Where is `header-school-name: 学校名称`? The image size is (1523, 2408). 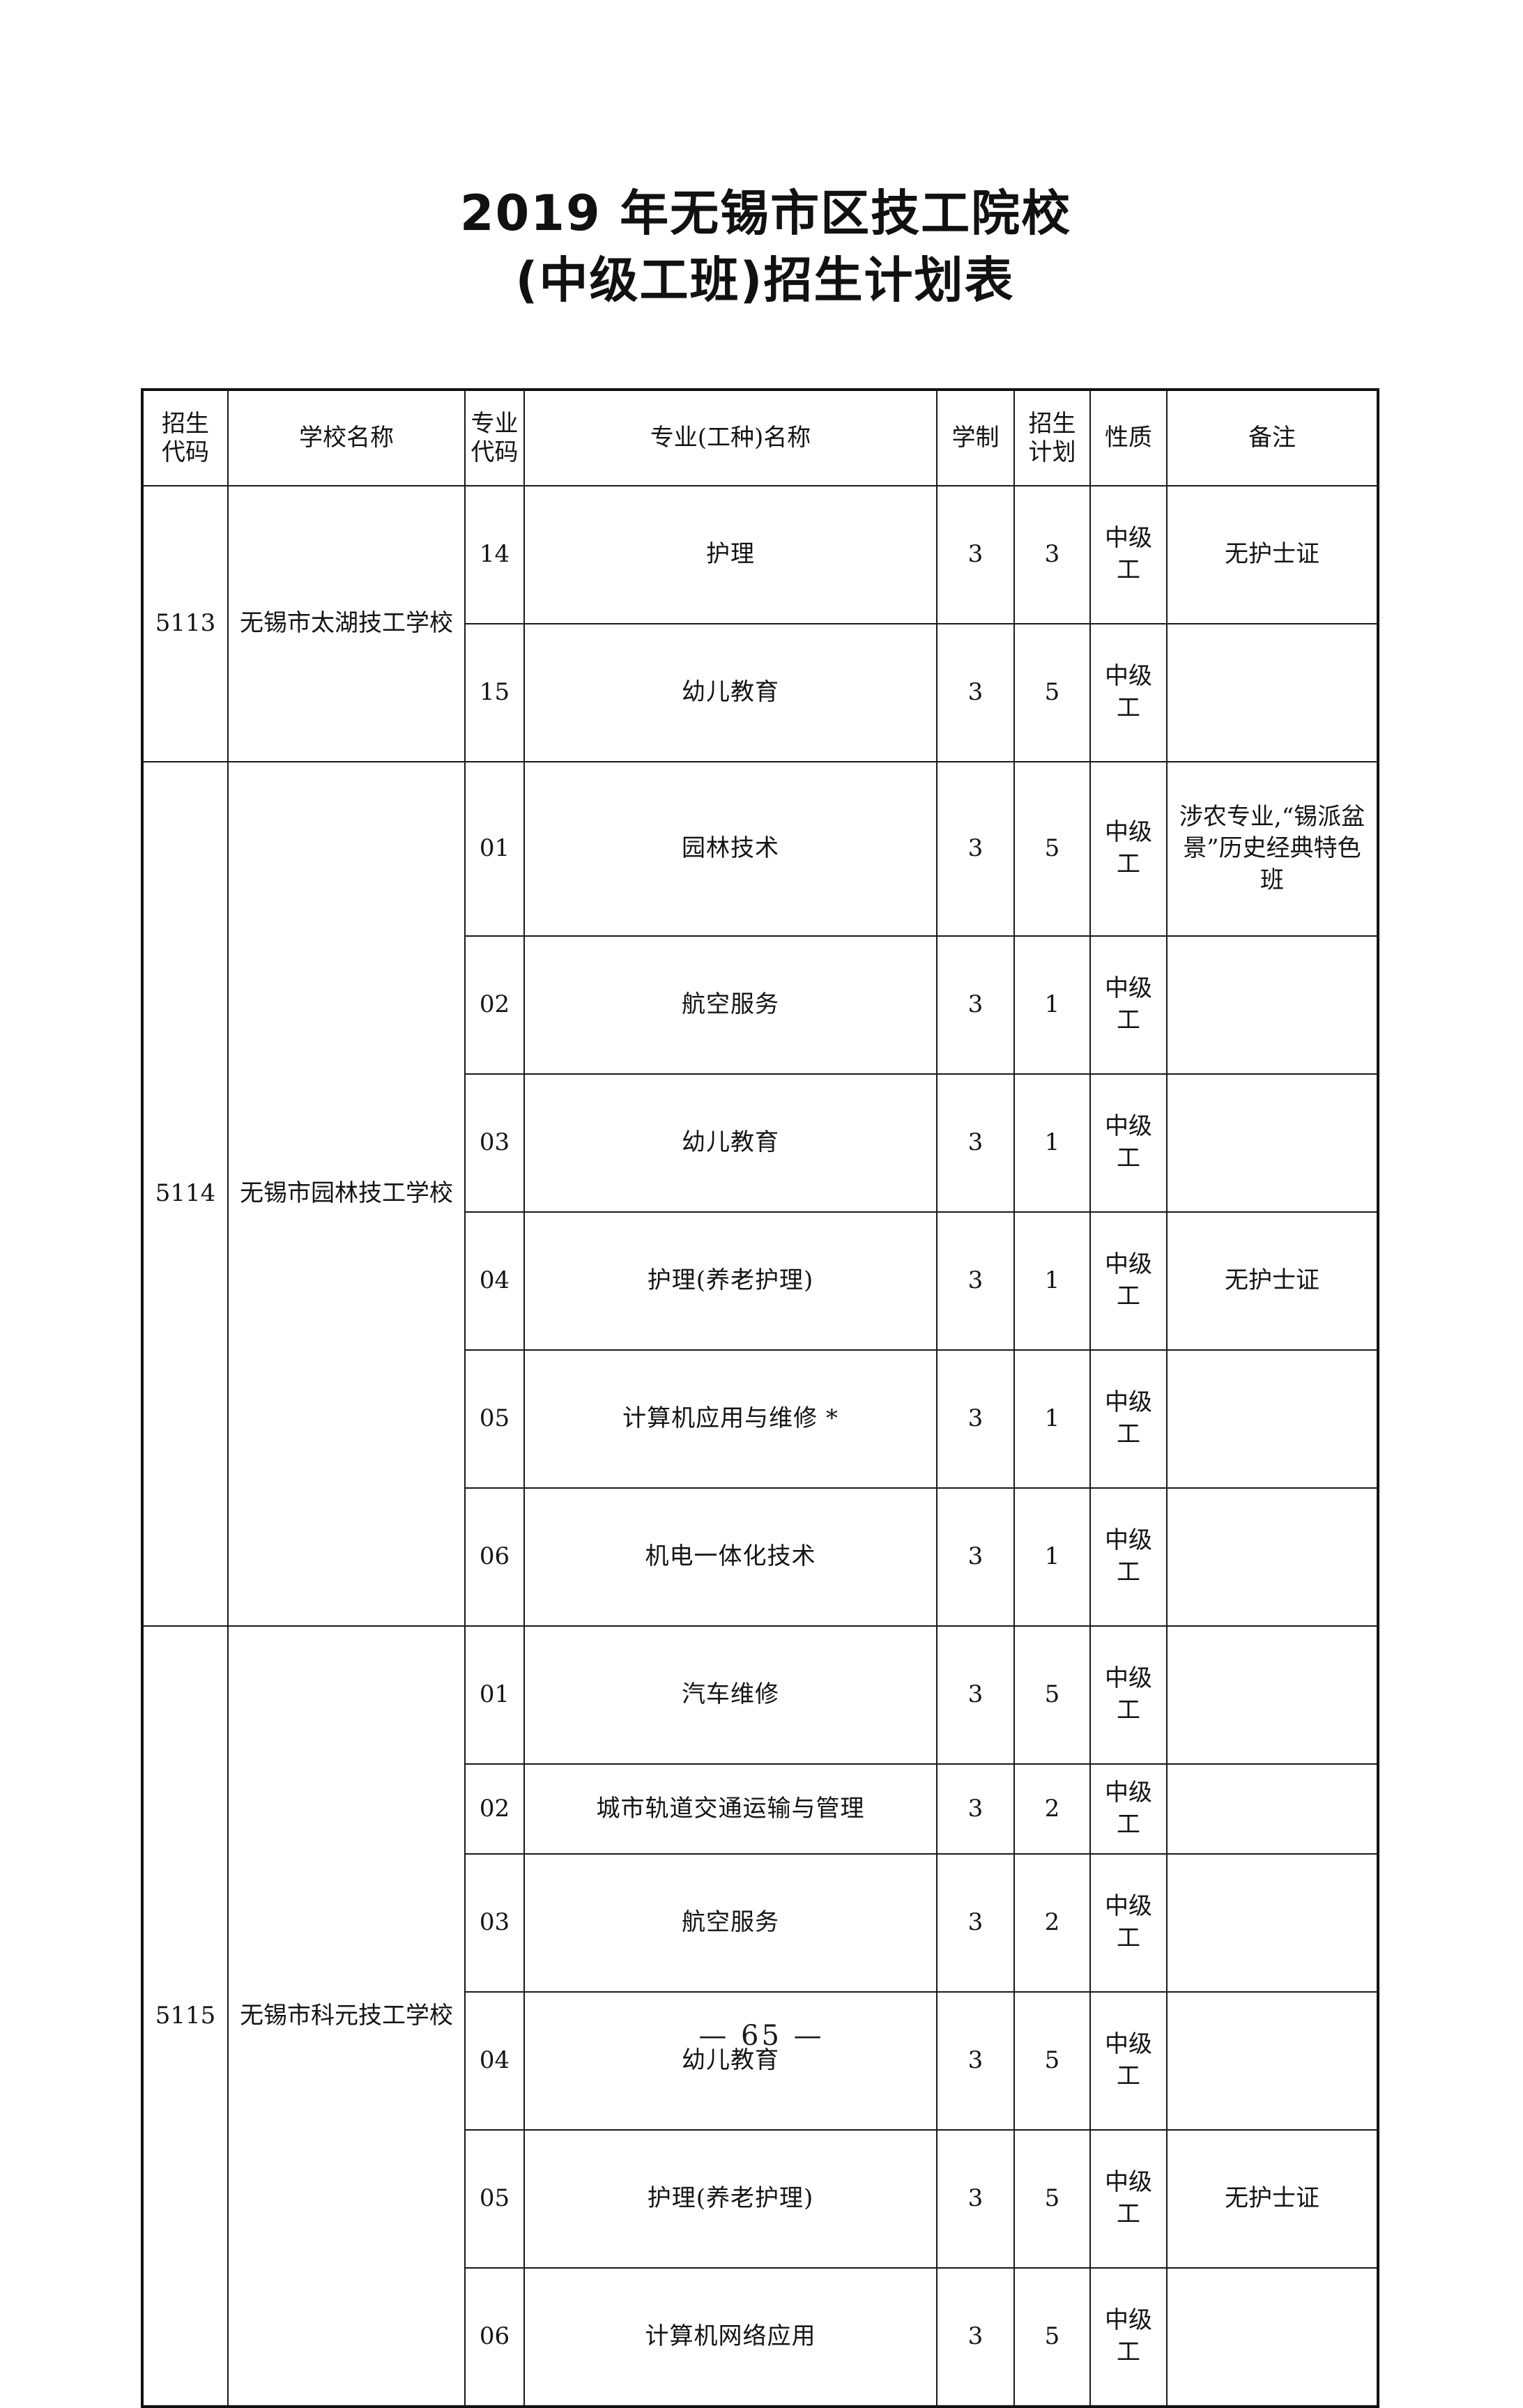 header-school-name: 学校名称 is located at coordinates (346, 437).